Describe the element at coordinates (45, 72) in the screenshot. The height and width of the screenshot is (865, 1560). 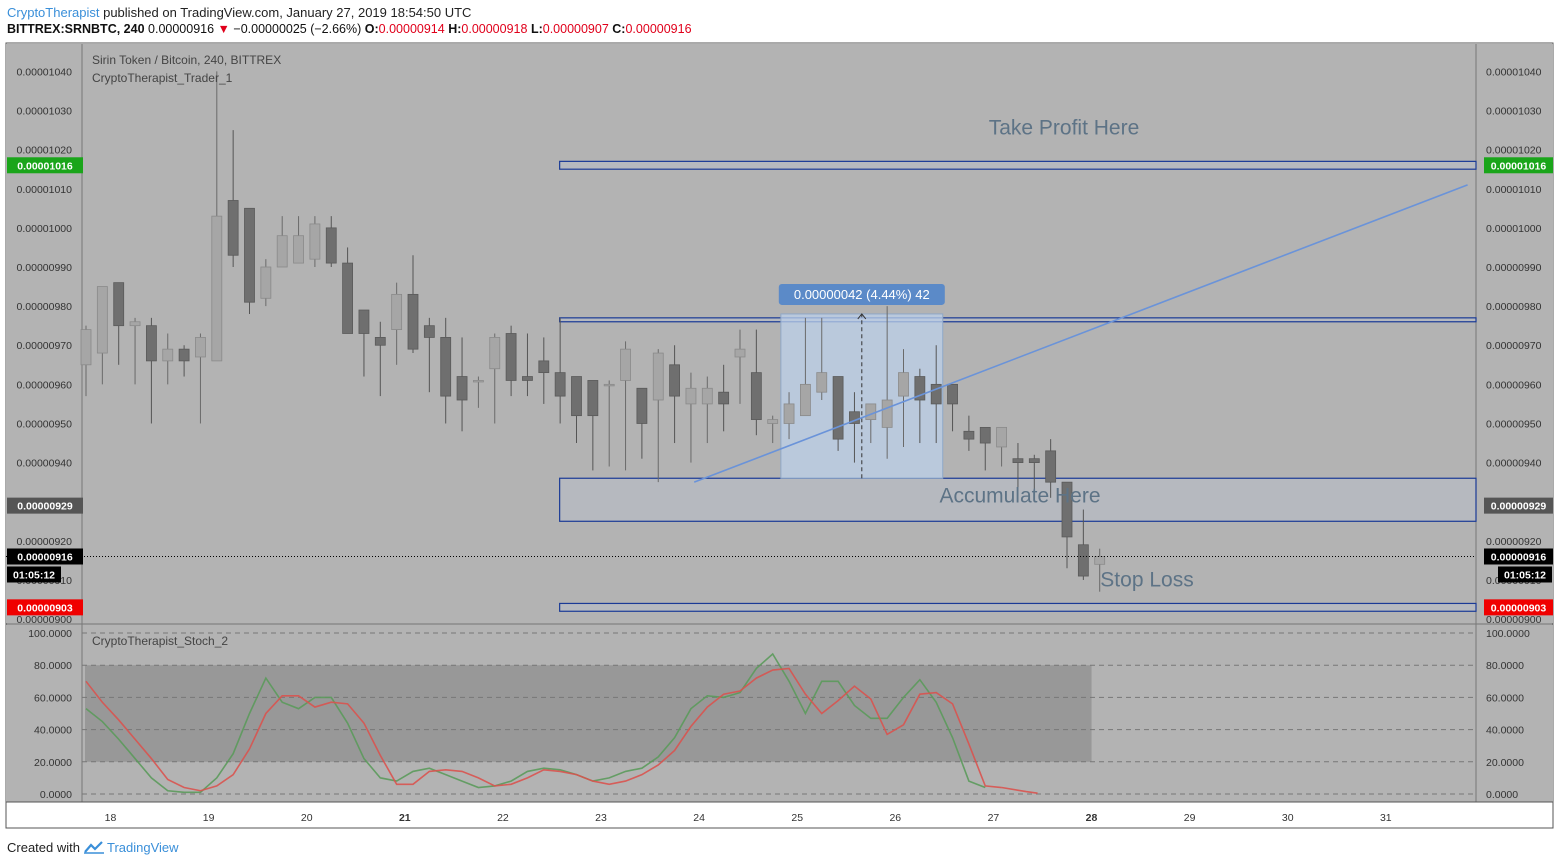
I see `price-axis-left-label: 0.00001040` at that location.